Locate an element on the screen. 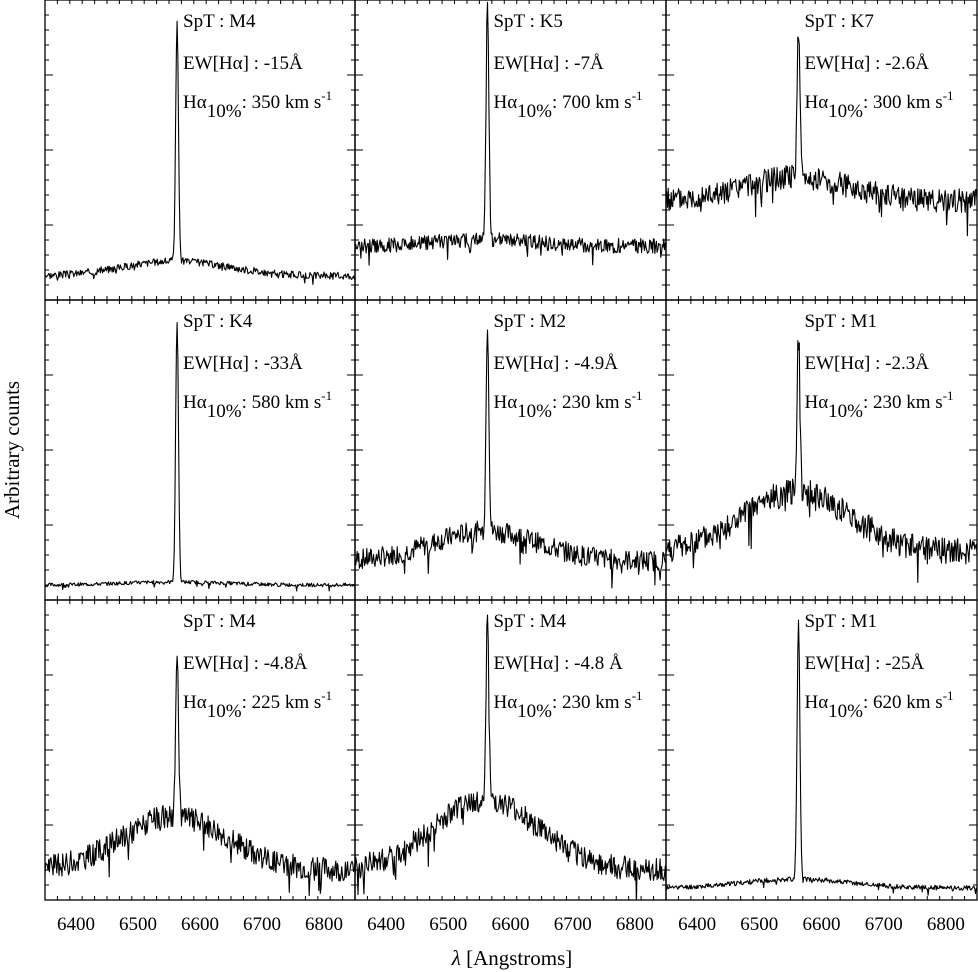  spectrum-panel: SpT : K4 EW[Hα] : -33Å Hα10%: 580 km s-1 is located at coordinates (200, 450).